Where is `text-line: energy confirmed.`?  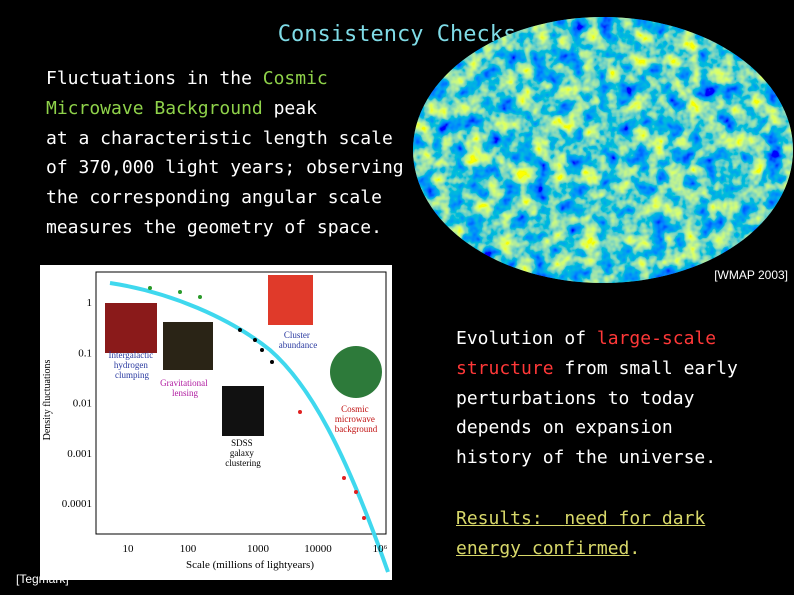
text-line: energy confirmed. is located at coordinates (580, 549).